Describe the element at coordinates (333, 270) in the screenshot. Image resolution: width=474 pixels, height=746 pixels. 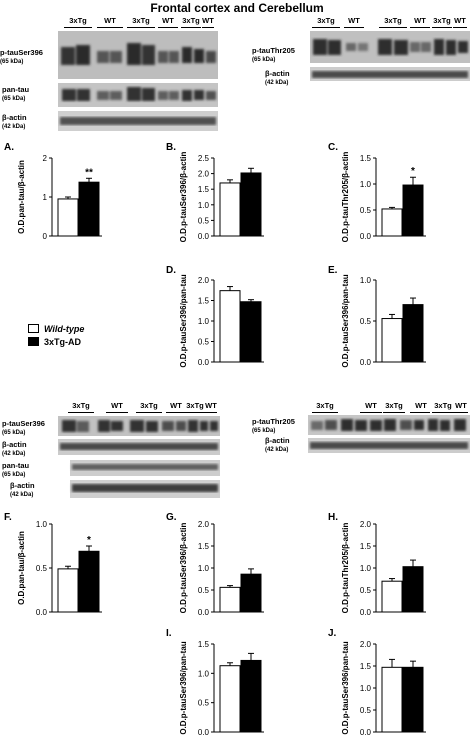
I see `panel-letter: E.` at that location.